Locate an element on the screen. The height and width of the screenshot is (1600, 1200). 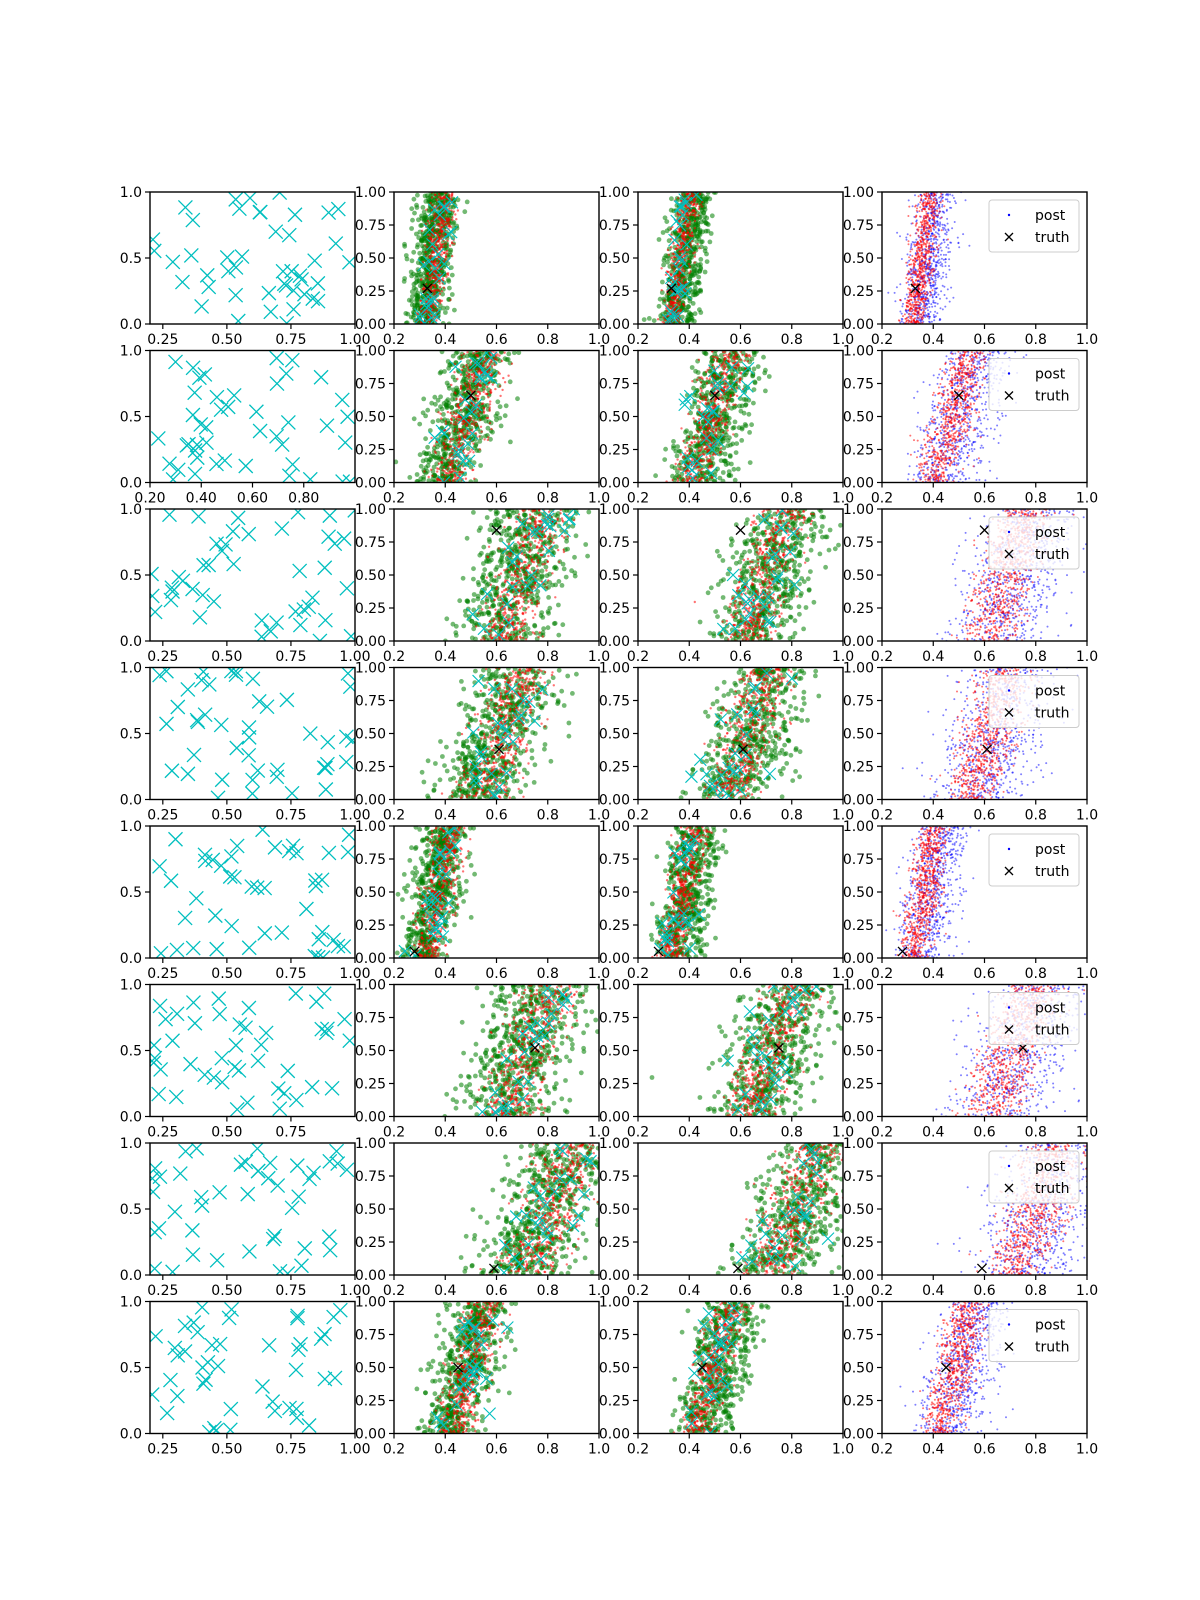
x-tick-label: 0.4 is located at coordinates (445, 340).